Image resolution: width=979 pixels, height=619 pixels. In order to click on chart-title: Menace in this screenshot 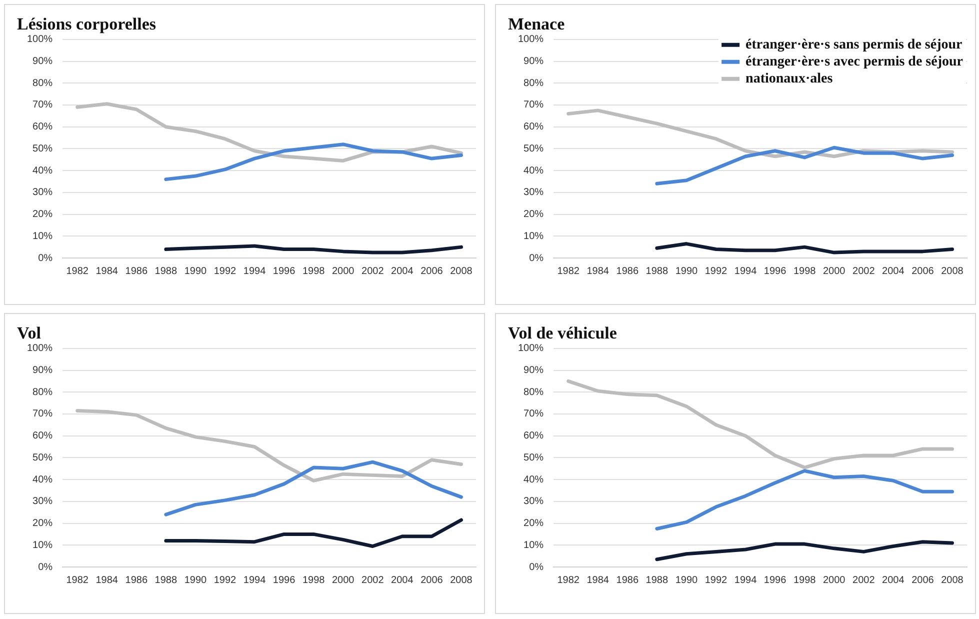, I will do `click(537, 24)`.